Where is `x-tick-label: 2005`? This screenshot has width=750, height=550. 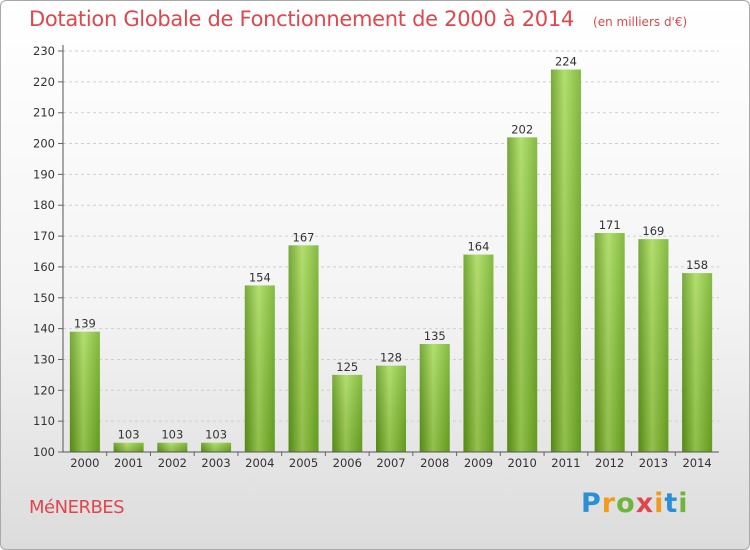 x-tick-label: 2005 is located at coordinates (303, 463).